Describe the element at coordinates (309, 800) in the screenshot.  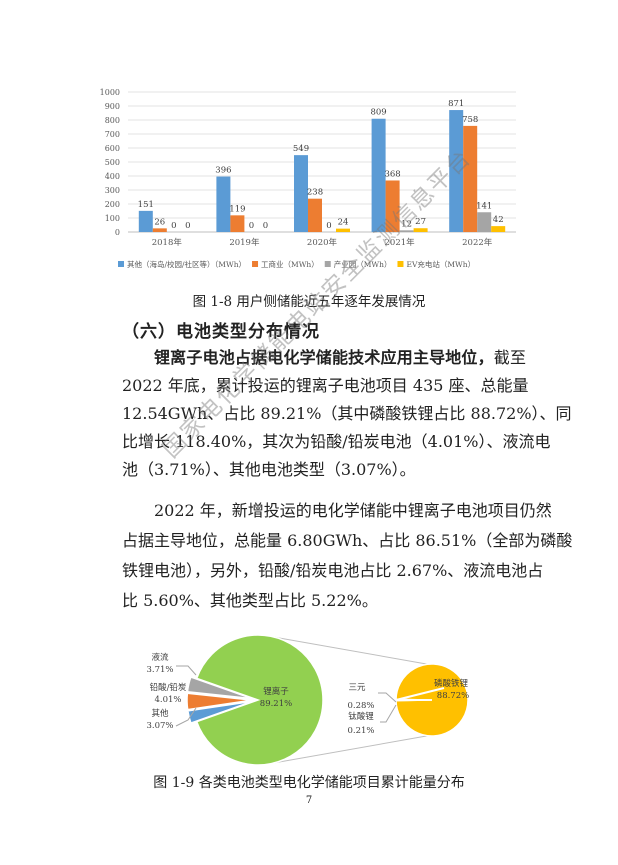
I see `page-number: 7` at that location.